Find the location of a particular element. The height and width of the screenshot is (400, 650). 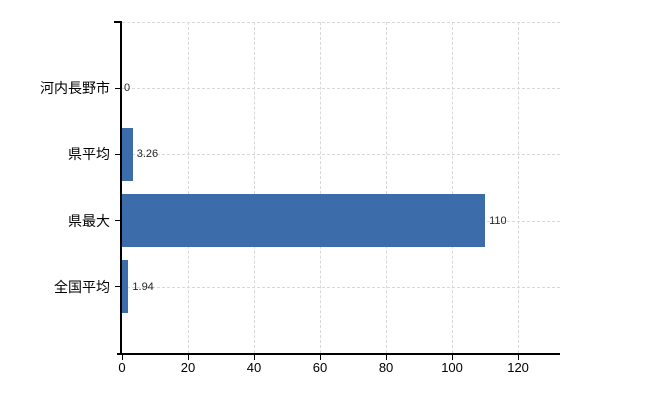

y-axis-label: 県最大 is located at coordinates (89, 220).